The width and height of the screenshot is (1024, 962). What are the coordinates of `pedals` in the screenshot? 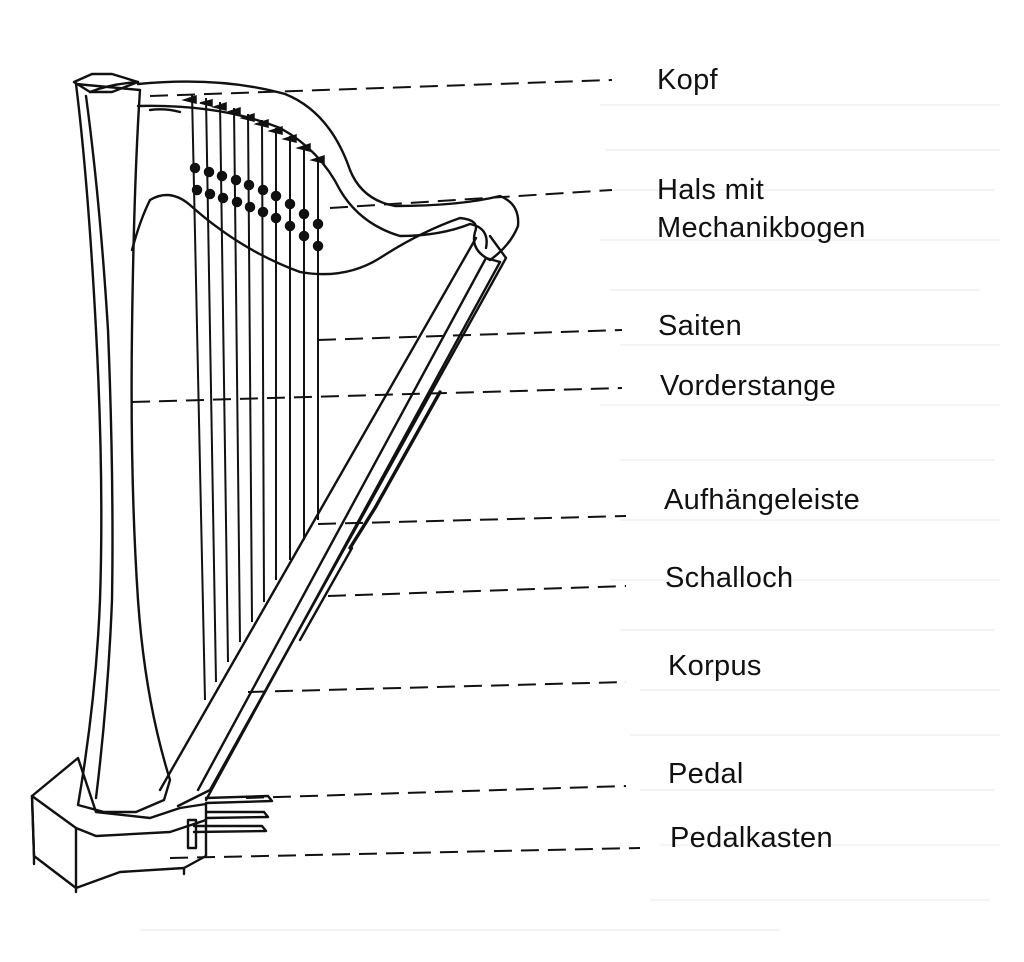 It's located at (230, 822).